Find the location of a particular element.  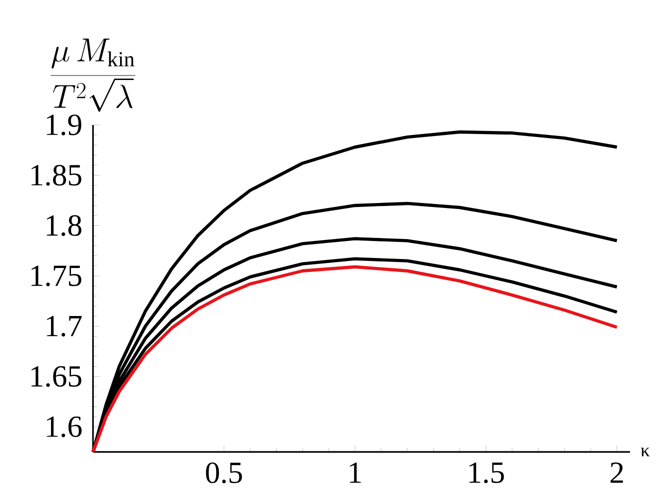

x-axis-title: κ is located at coordinates (645, 452).